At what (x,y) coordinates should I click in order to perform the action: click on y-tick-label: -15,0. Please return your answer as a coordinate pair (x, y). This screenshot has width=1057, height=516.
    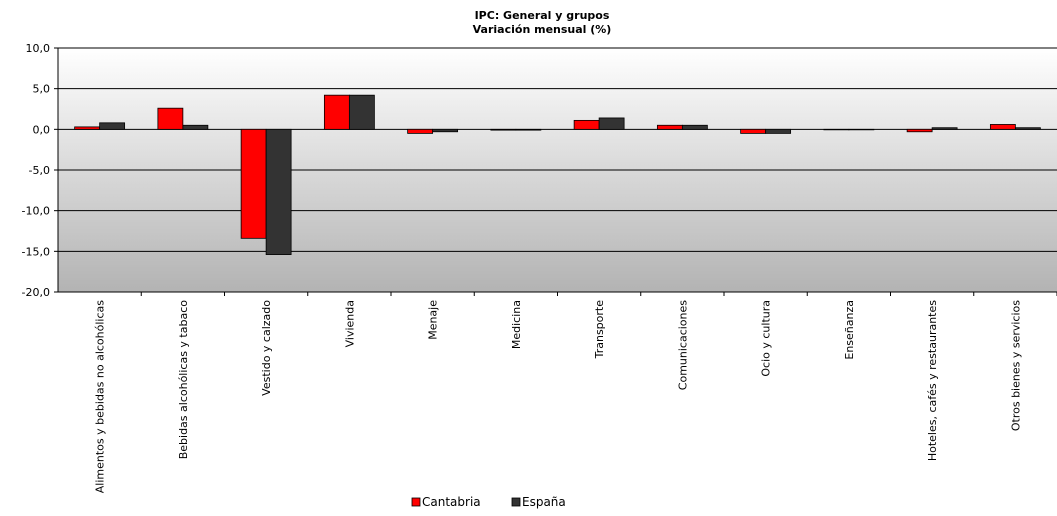
    Looking at the image, I should click on (36, 251).